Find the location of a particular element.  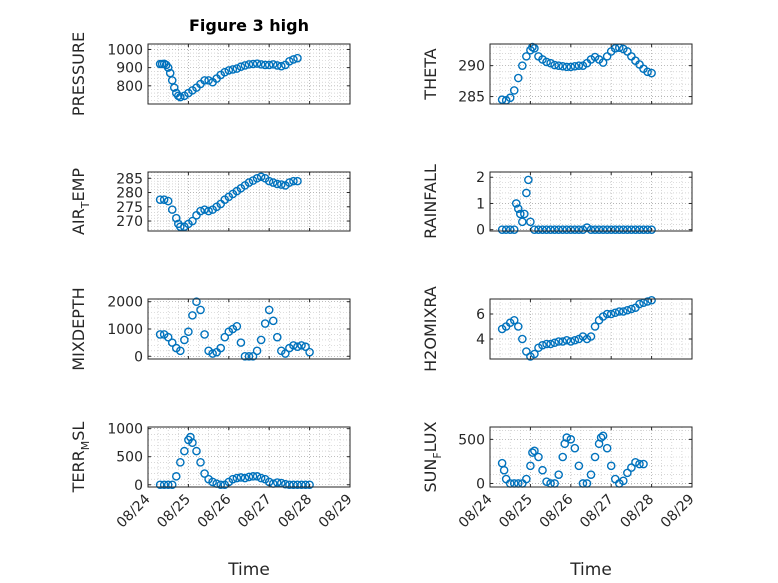

y-axis-label: TERRMSL is located at coordinates (80, 458).